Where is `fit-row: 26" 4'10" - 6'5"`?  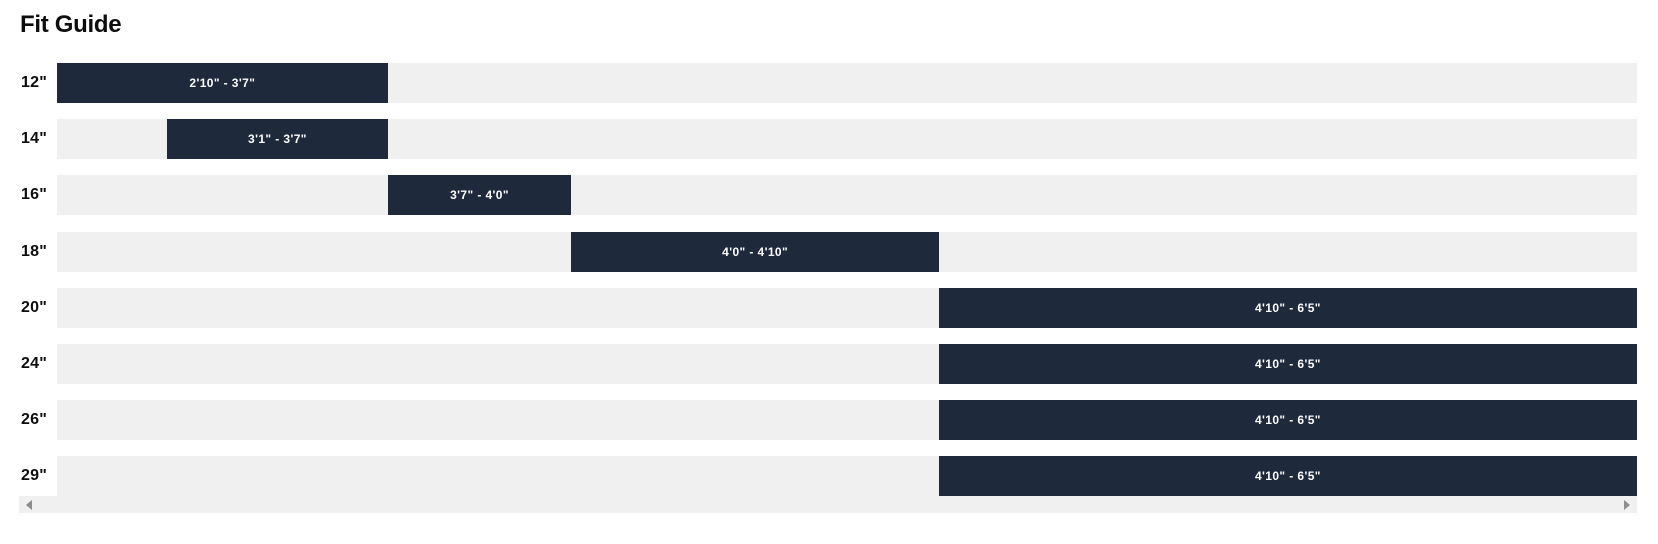
fit-row: 26" 4'10" - 6'5" is located at coordinates (818, 420).